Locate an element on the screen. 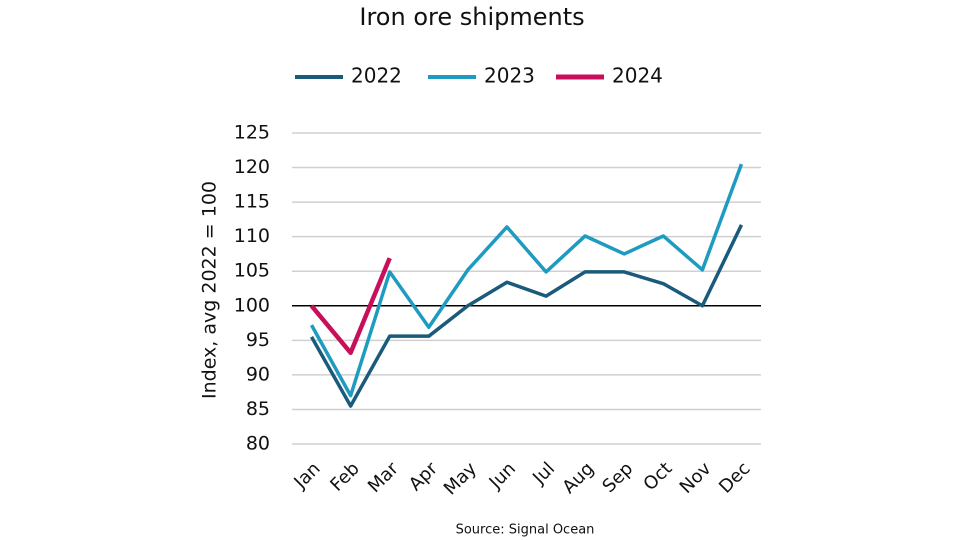 This screenshot has width=960, height=540. y-tick-label: 90 is located at coordinates (258, 374).